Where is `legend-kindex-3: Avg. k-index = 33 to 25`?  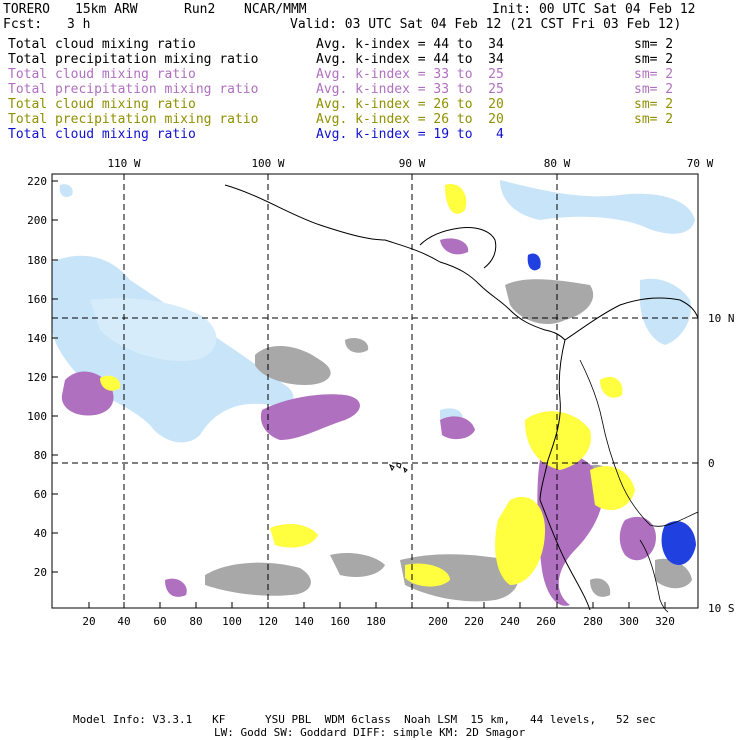
legend-kindex-3: Avg. k-index = 33 to 25 is located at coordinates (410, 74).